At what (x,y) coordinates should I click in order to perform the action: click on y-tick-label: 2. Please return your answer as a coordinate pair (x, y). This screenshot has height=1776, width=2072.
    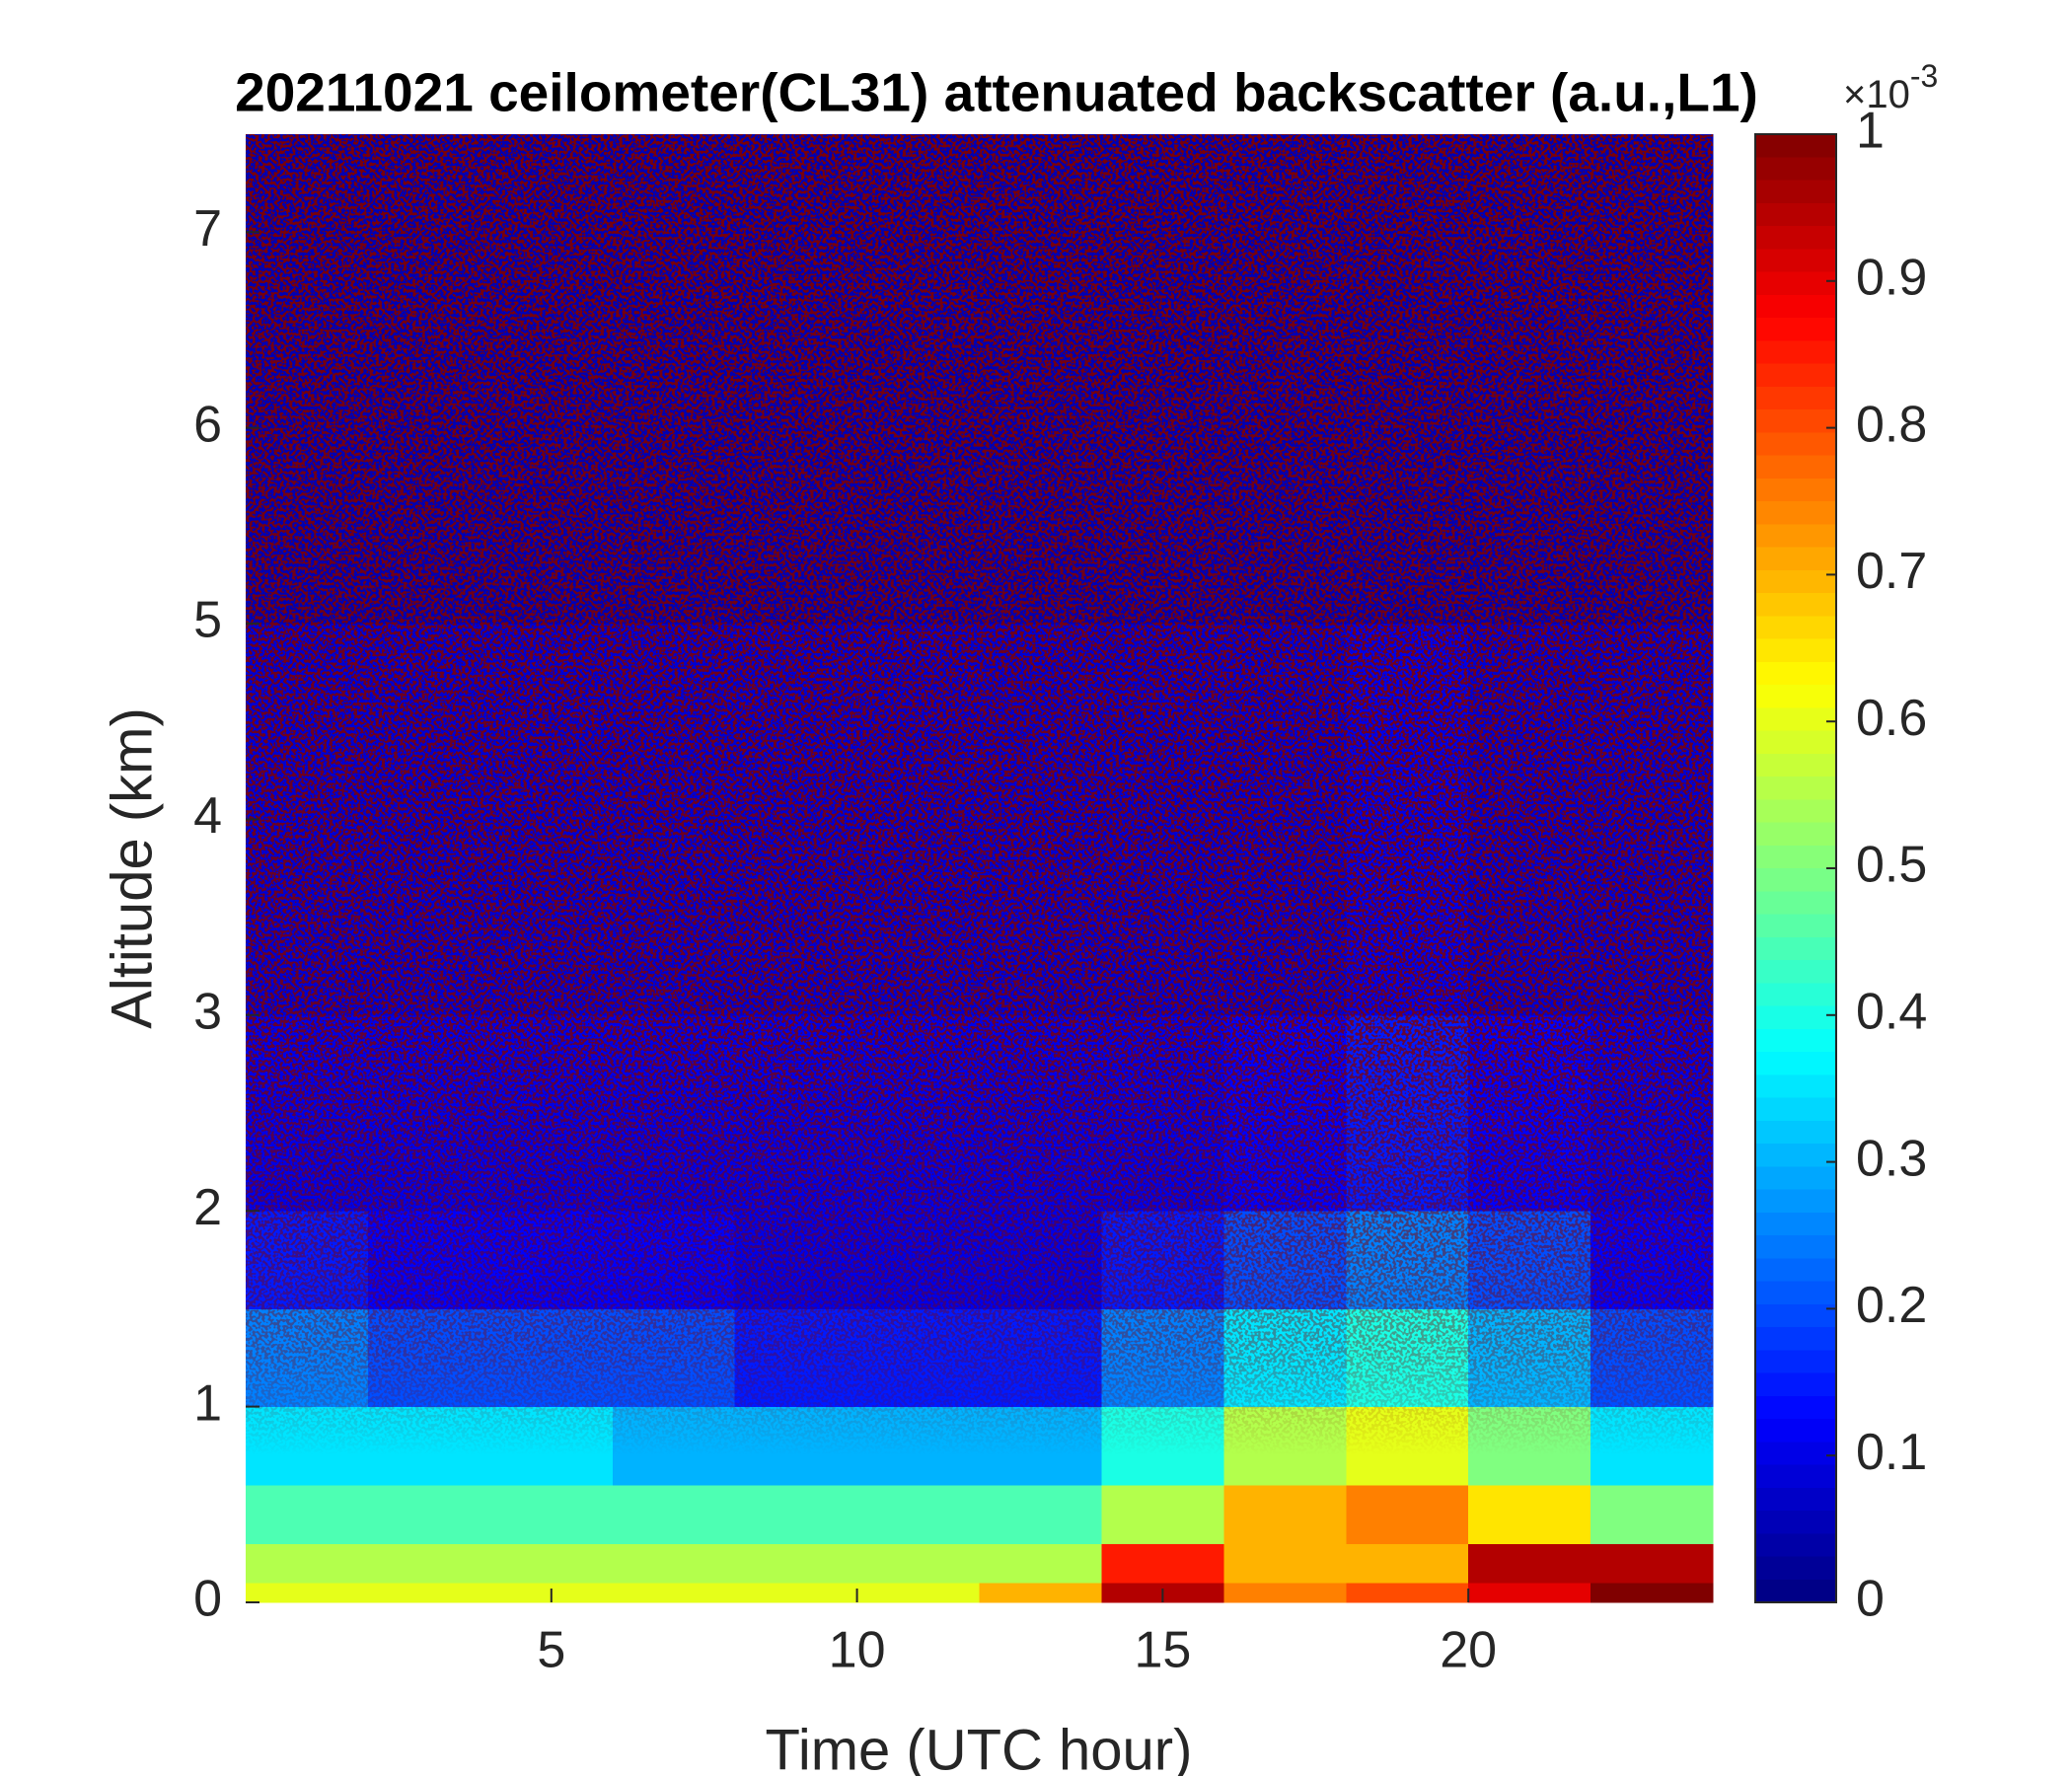
    Looking at the image, I should click on (208, 1208).